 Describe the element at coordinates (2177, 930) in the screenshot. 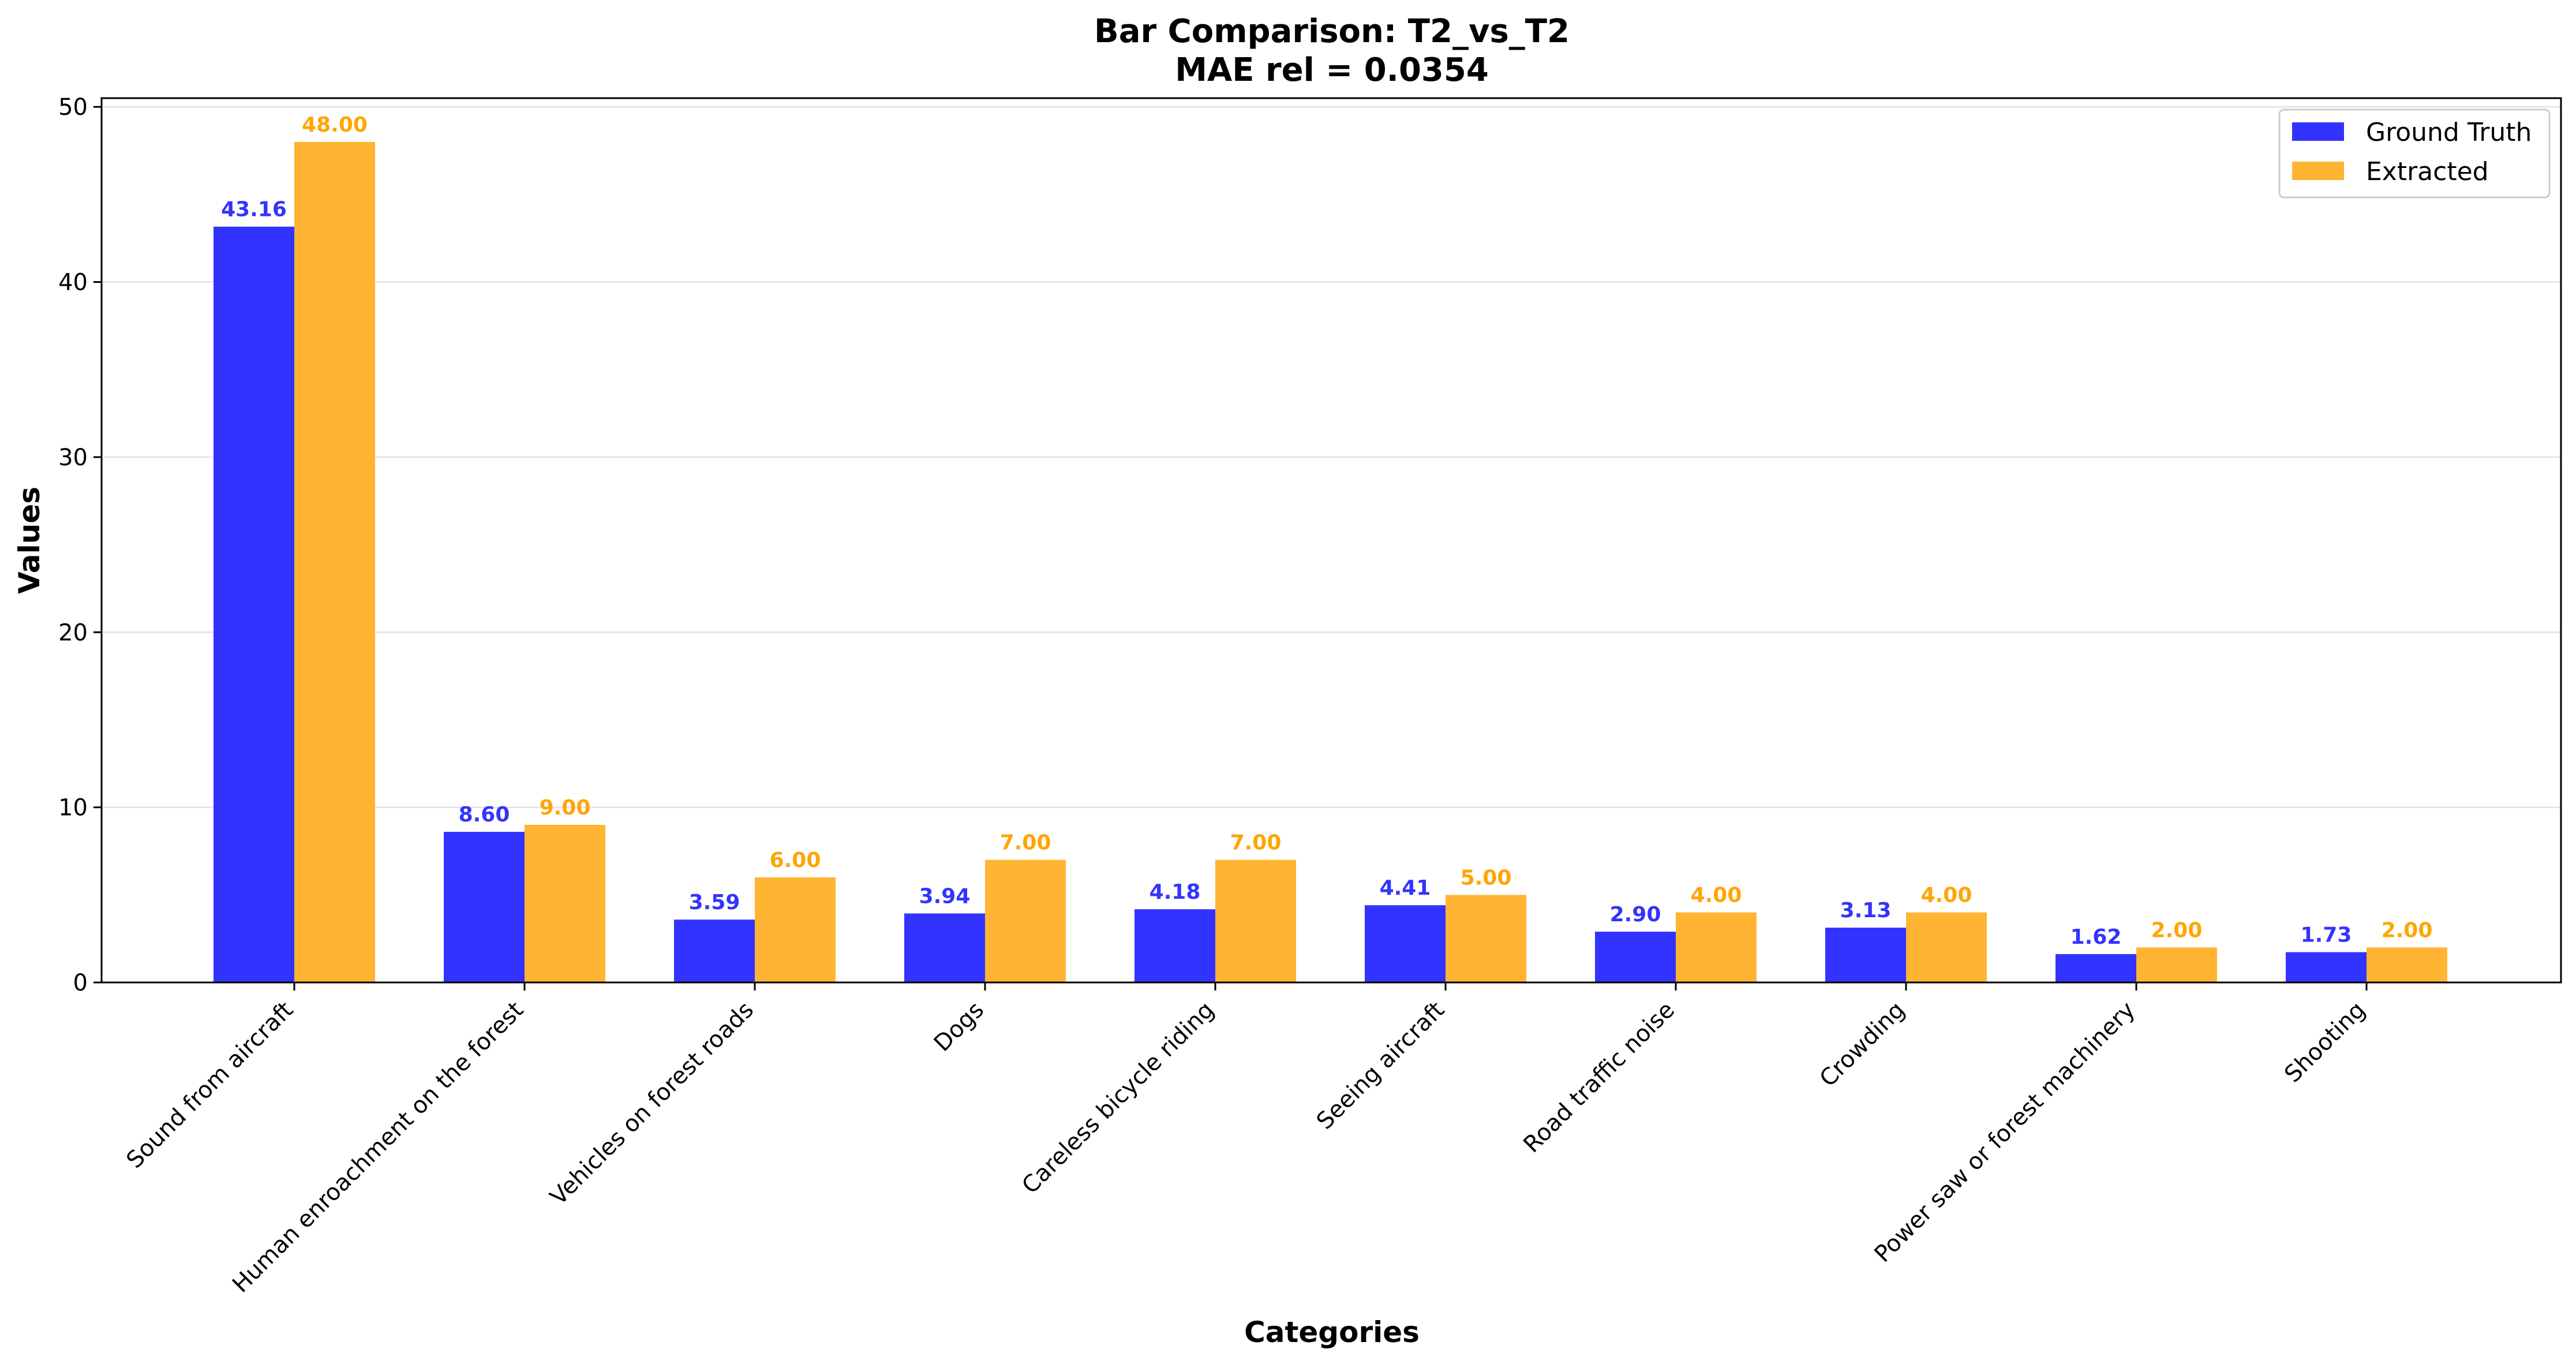

I see `value-label-extracted-power-saw-or-forest-machinery: 2.00` at that location.